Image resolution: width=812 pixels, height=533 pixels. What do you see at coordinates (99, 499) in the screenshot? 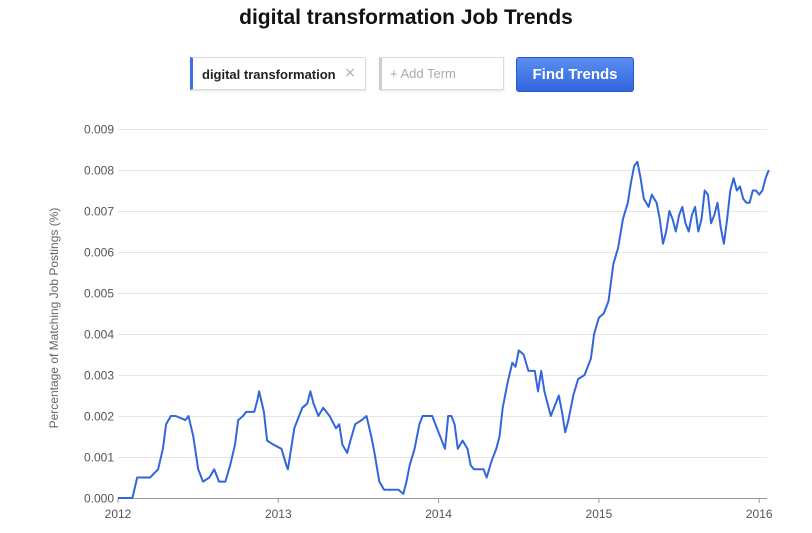
I see `y-tick-label: 0.000` at bounding box center [99, 499].